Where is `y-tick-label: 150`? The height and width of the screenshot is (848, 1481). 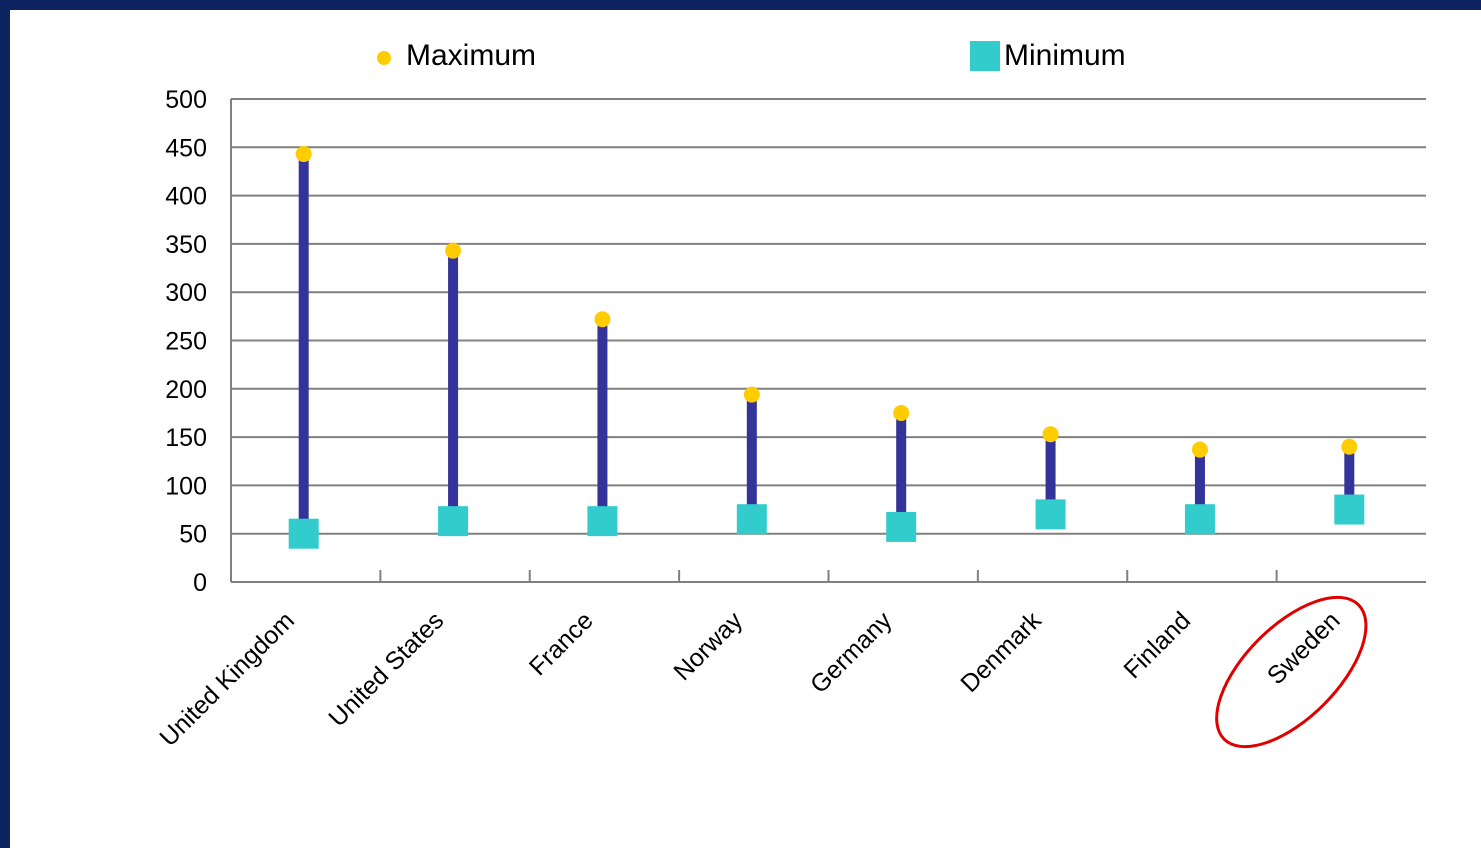 y-tick-label: 150 is located at coordinates (186, 438).